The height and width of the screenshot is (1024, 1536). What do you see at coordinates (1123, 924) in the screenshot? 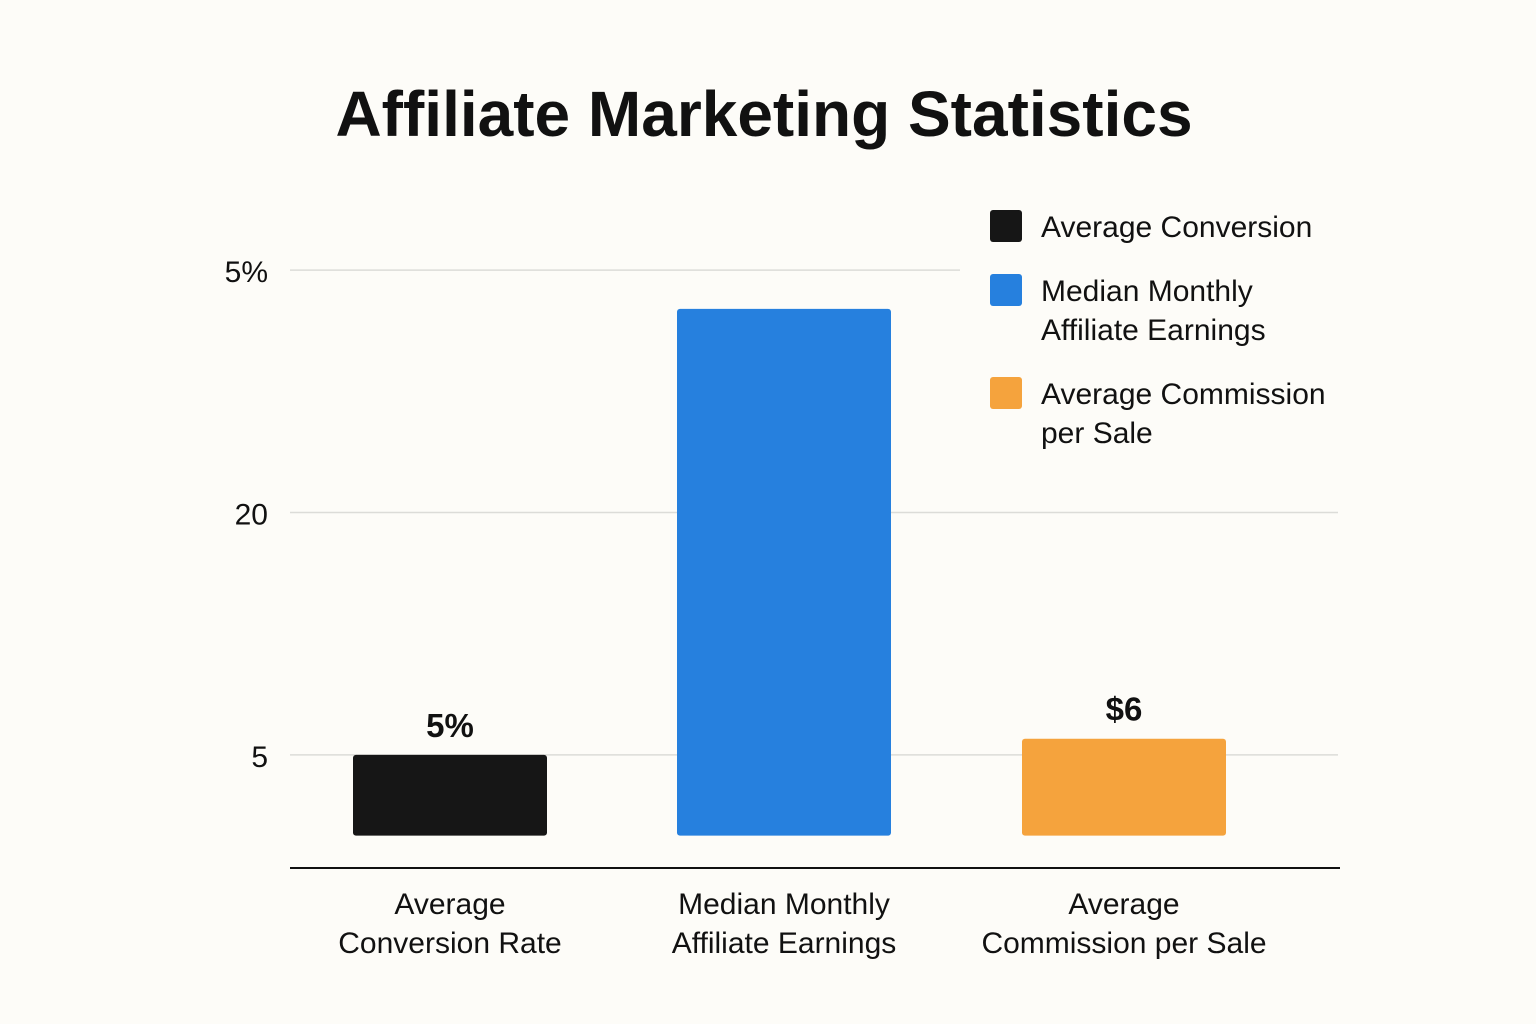
I see `x-tick-label: Average Commission per Sale` at bounding box center [1123, 924].